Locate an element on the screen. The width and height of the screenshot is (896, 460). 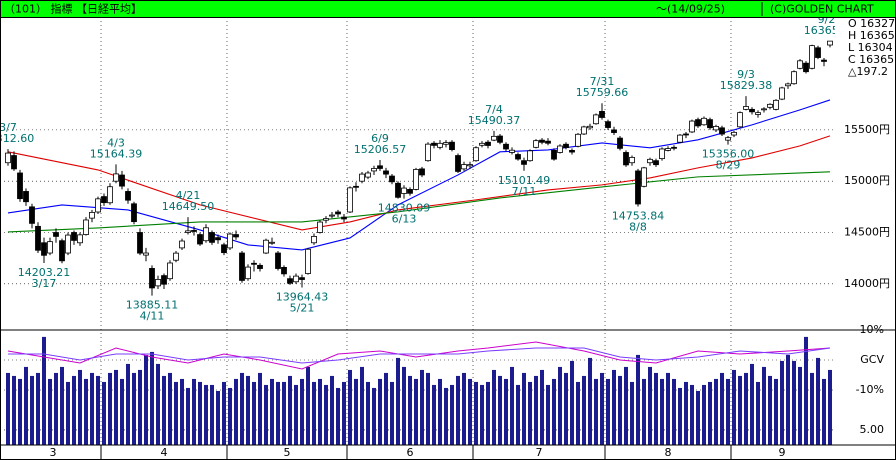
chart-title: （101） 指標 【日経平均】 is located at coordinates (73, 9).